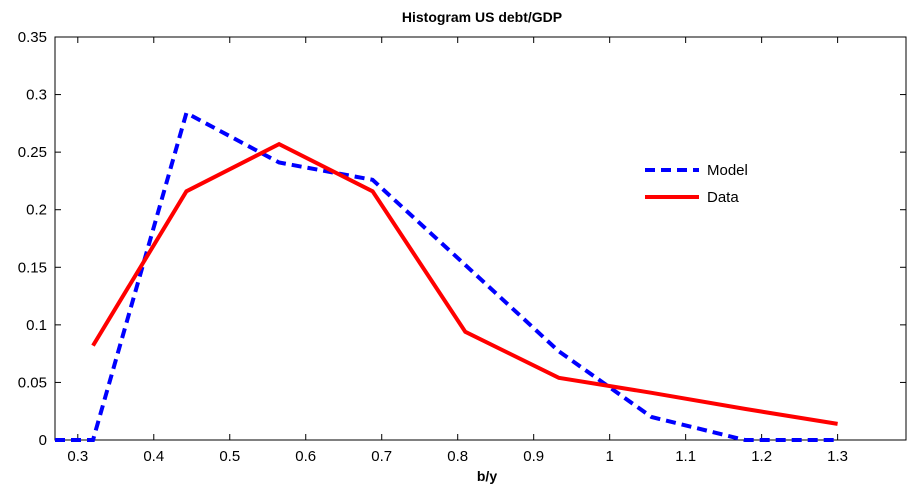  I want to click on x-tick-label: 0.4, so click(153, 456).